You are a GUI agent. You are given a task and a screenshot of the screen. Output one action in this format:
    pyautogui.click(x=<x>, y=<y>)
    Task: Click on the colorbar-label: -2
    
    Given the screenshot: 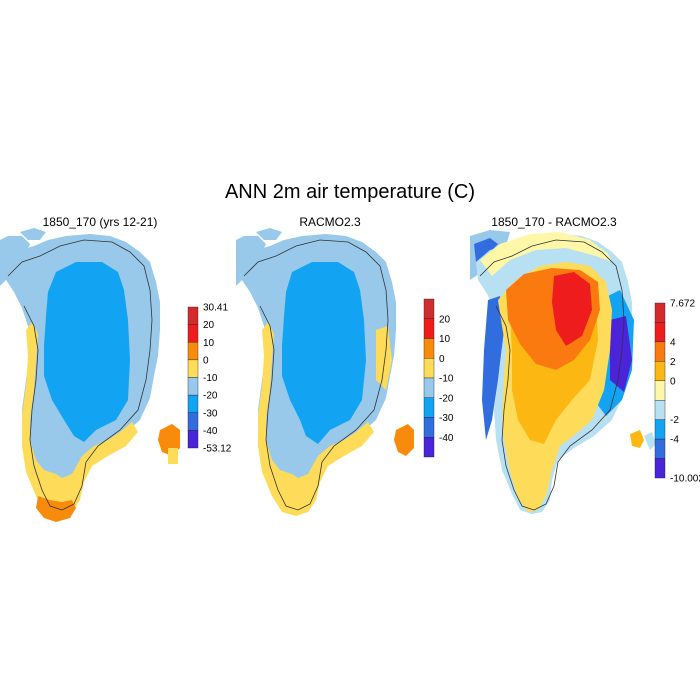 What is the action you would take?
    pyautogui.click(x=674, y=420)
    